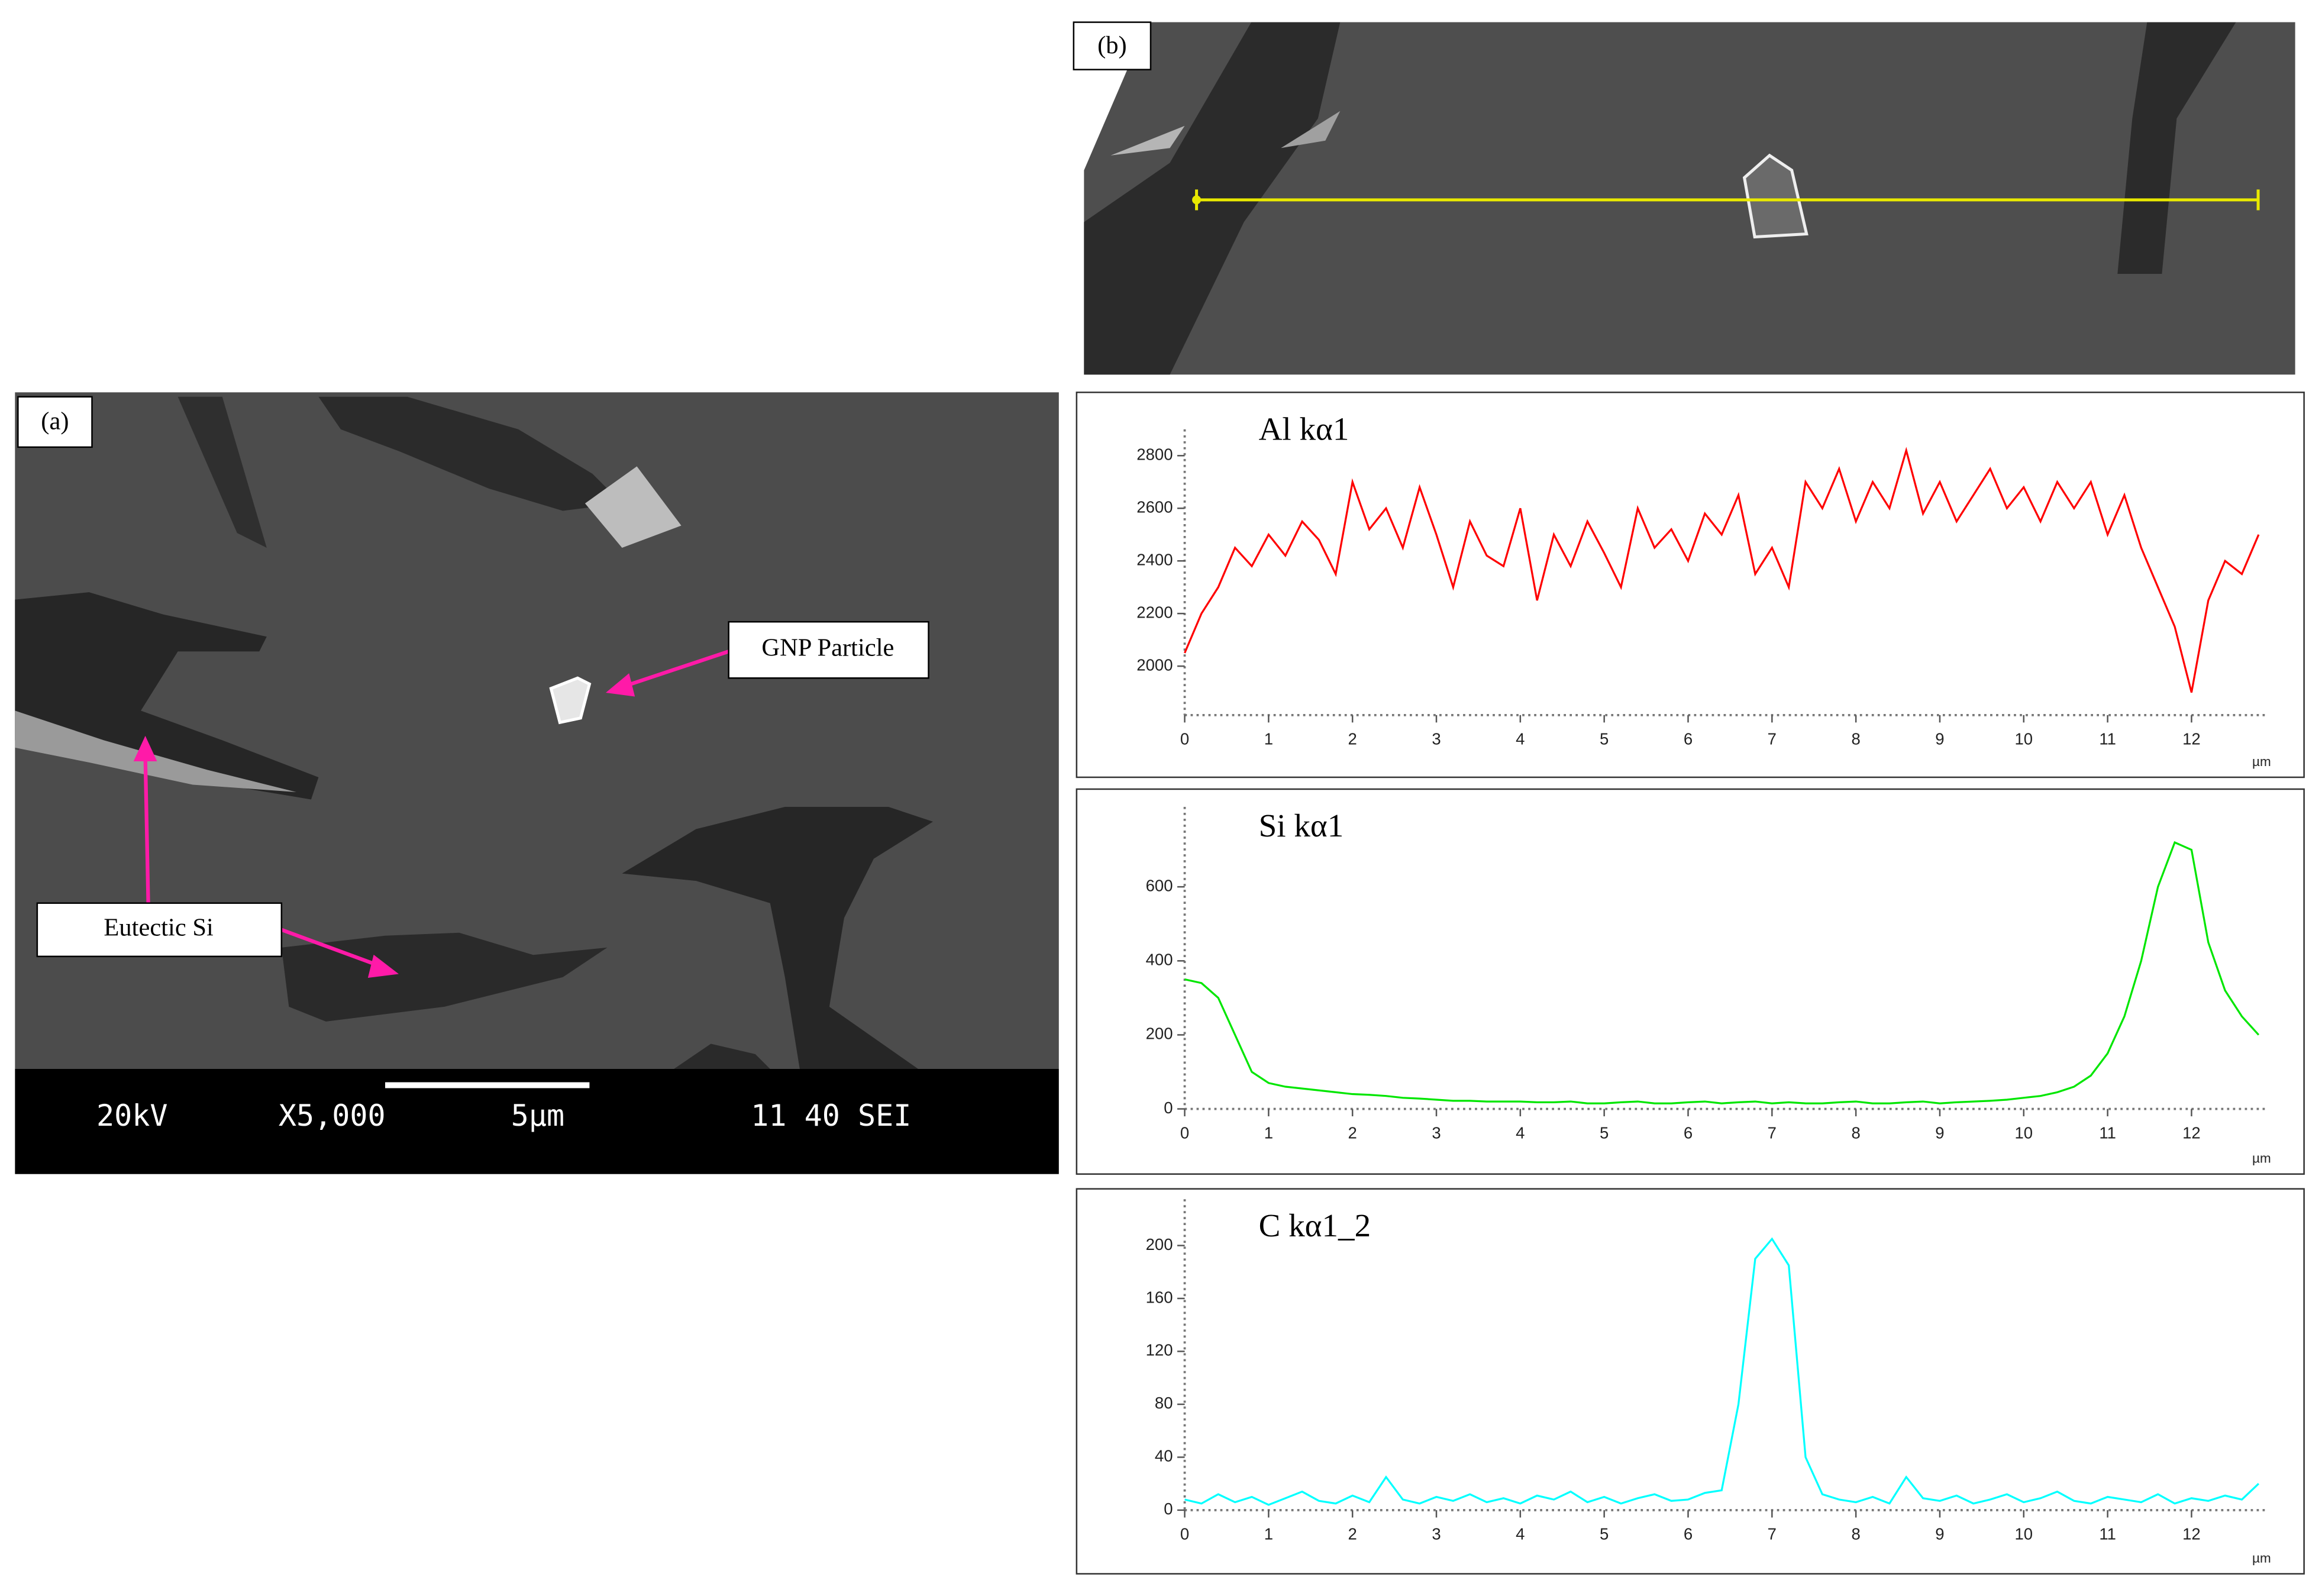  Describe the element at coordinates (1154, 559) in the screenshot. I see `y-tick-label: 2400` at that location.